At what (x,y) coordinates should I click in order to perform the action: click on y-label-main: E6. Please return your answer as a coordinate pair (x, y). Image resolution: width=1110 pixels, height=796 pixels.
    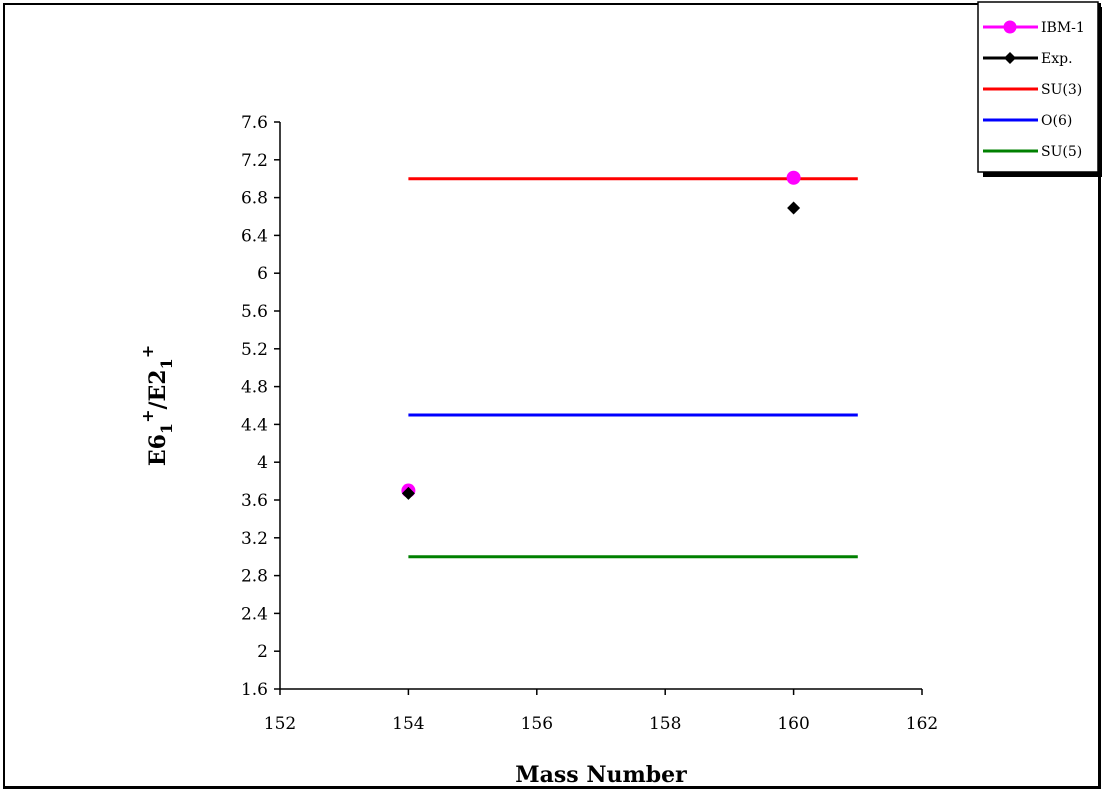
    Looking at the image, I should click on (158, 450).